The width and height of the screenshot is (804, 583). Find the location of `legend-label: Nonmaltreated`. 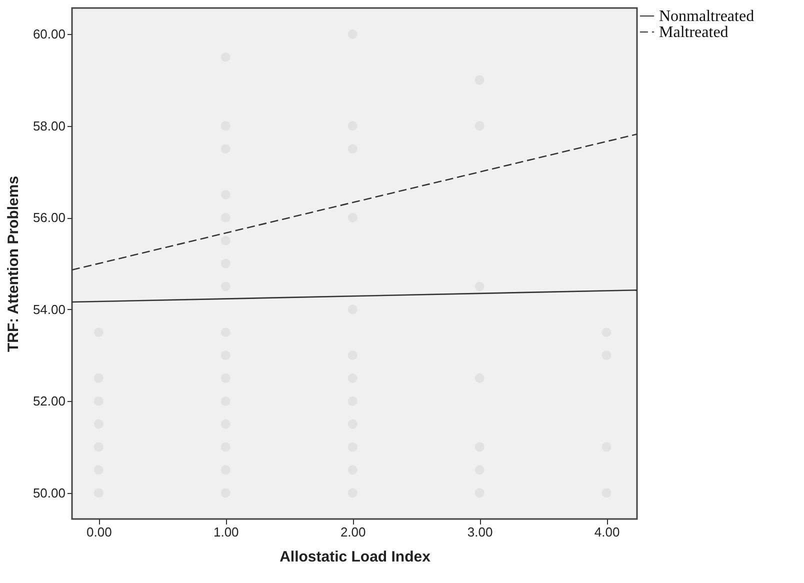

legend-label: Nonmaltreated is located at coordinates (706, 16).